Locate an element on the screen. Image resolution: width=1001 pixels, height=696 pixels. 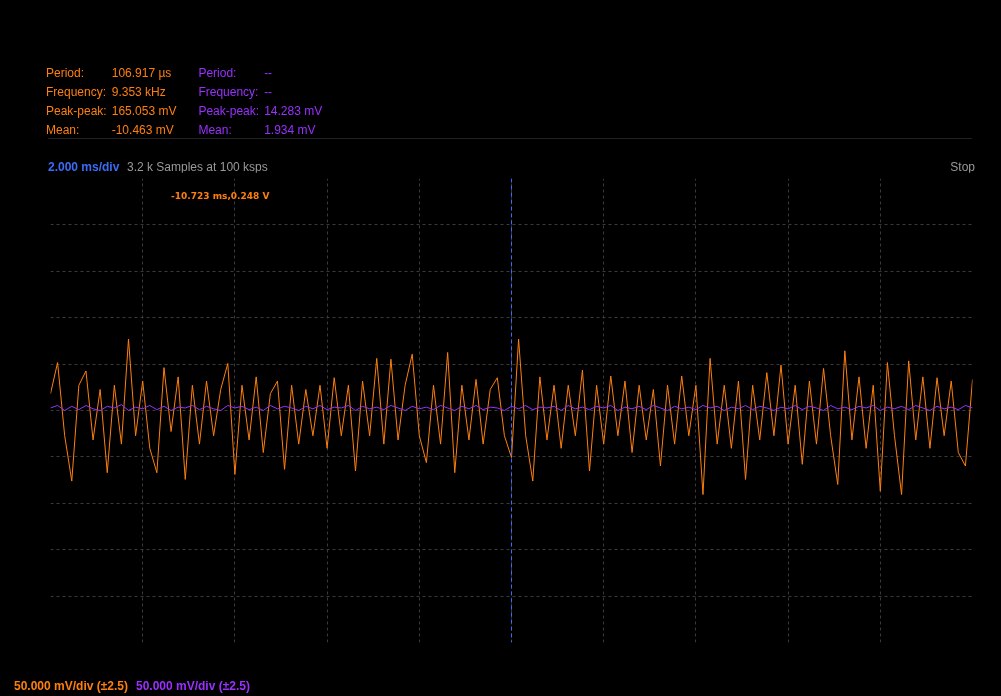
text: 165.053 mV is located at coordinates (144, 112).